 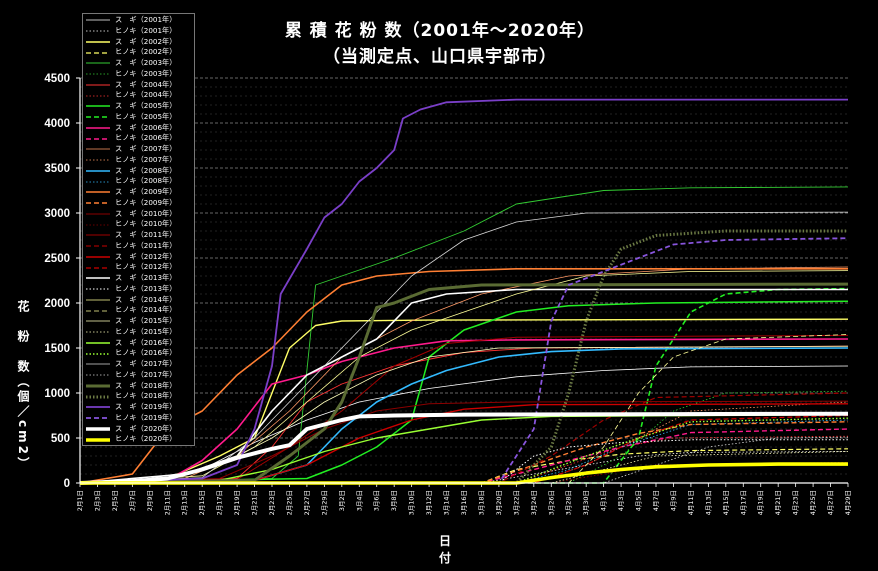 I want to click on legend-label: ヒノキ（2005年）, so click(x=146, y=116).